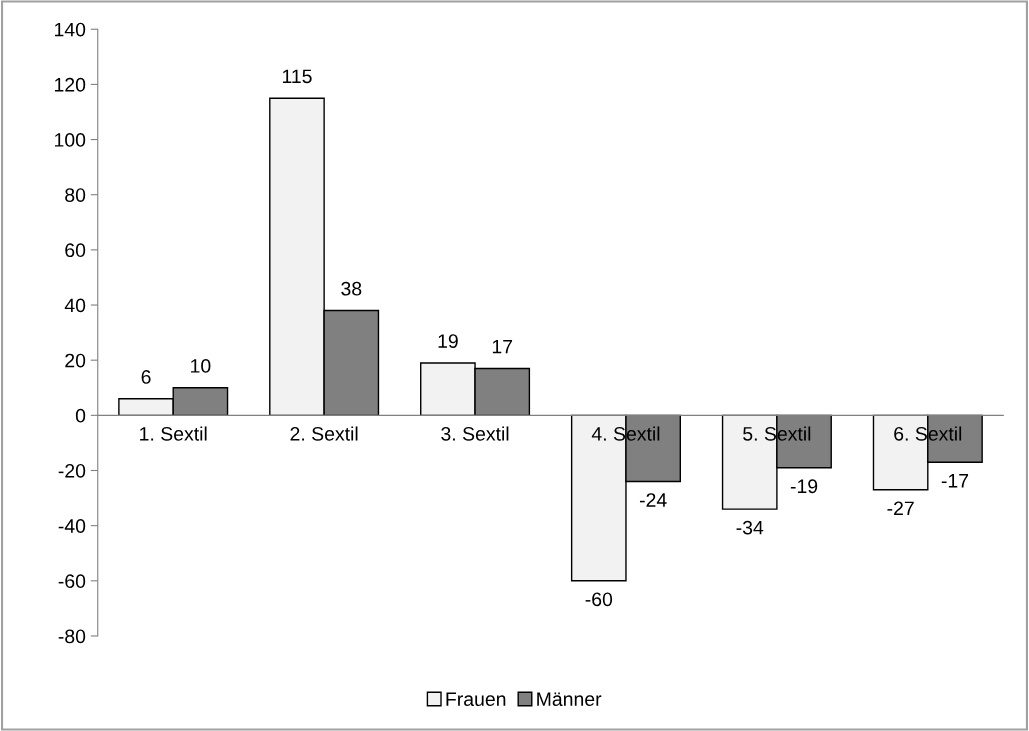 This screenshot has height=731, width=1029. I want to click on legend-label: Männer, so click(569, 699).